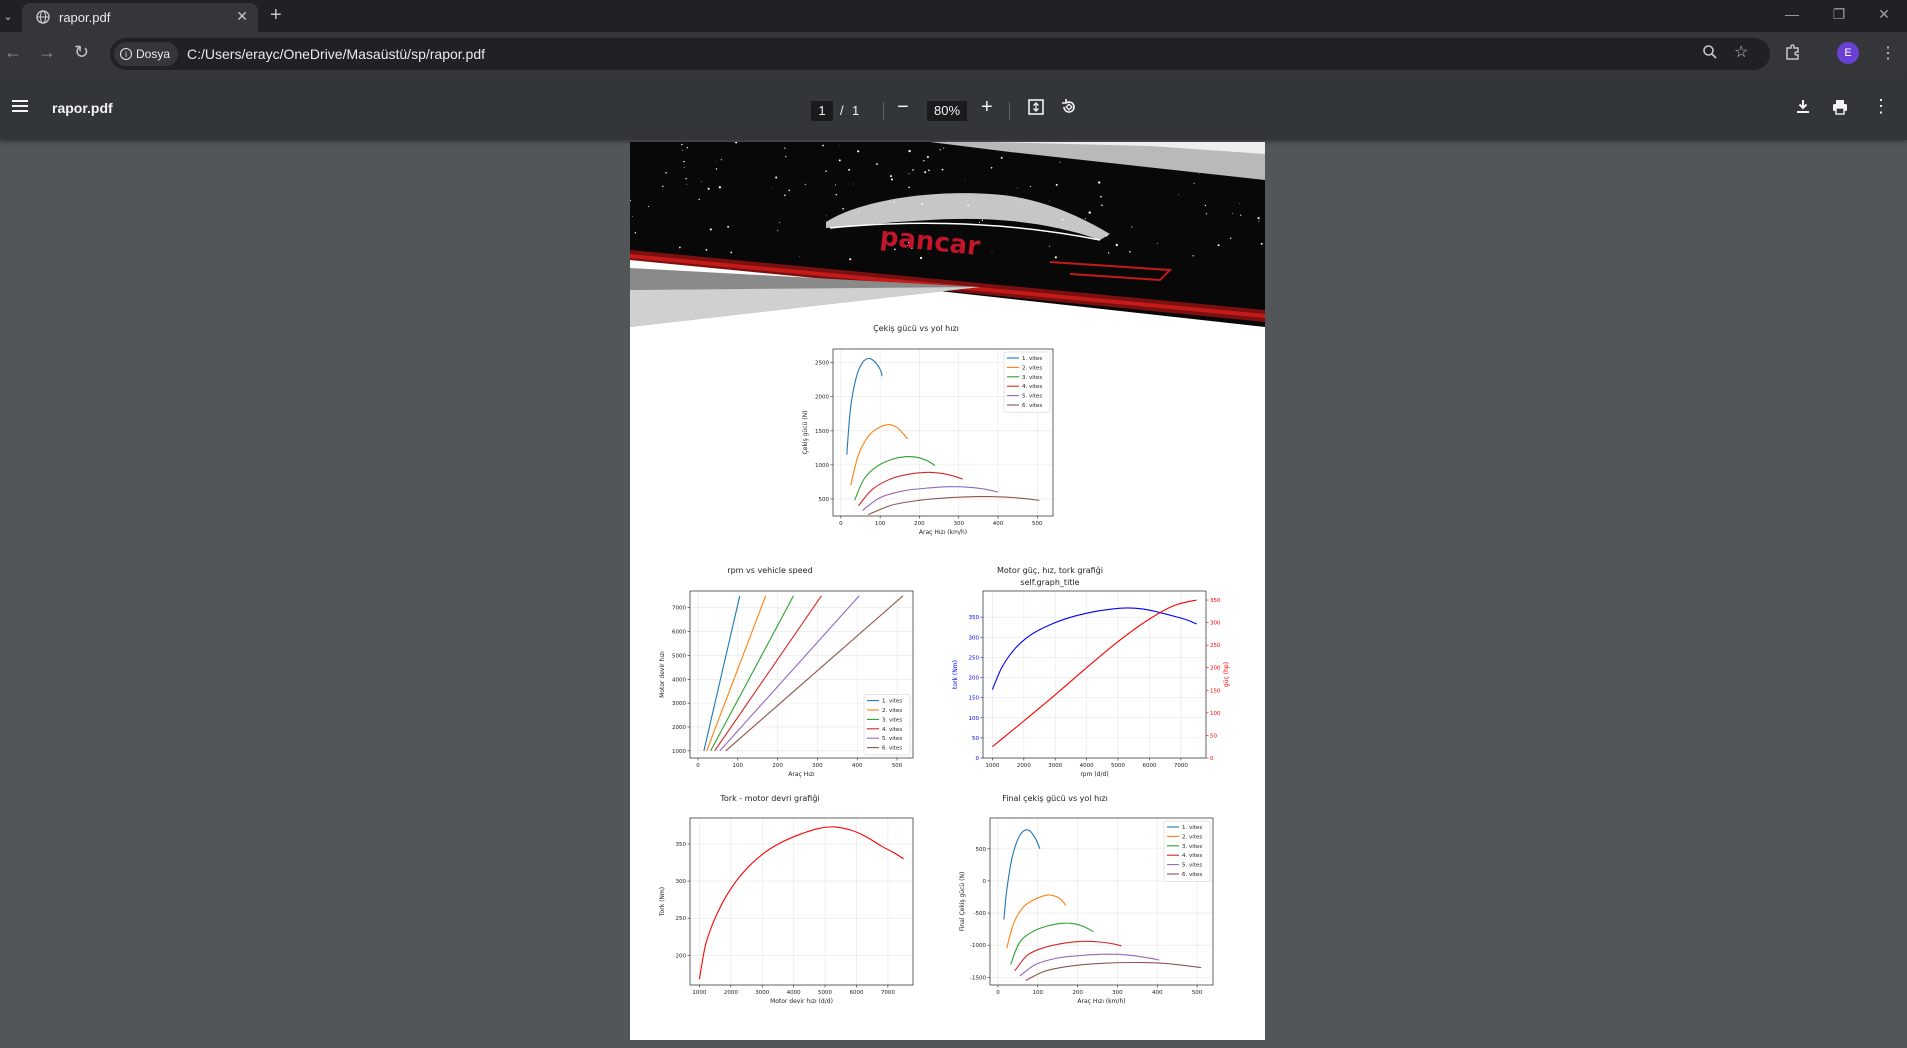 This screenshot has width=1907, height=1048. Describe the element at coordinates (801, 774) in the screenshot. I see `x-axis-label: Araç Hızı` at that location.